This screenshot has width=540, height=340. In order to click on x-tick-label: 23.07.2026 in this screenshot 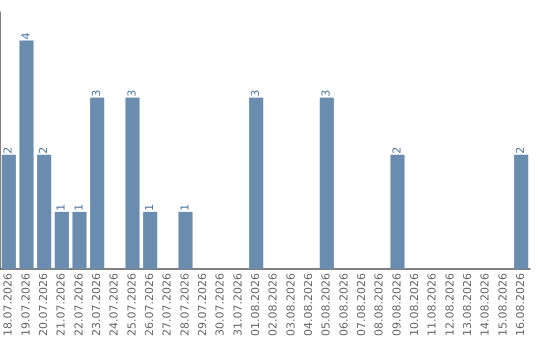, I will do `click(97, 304)`.